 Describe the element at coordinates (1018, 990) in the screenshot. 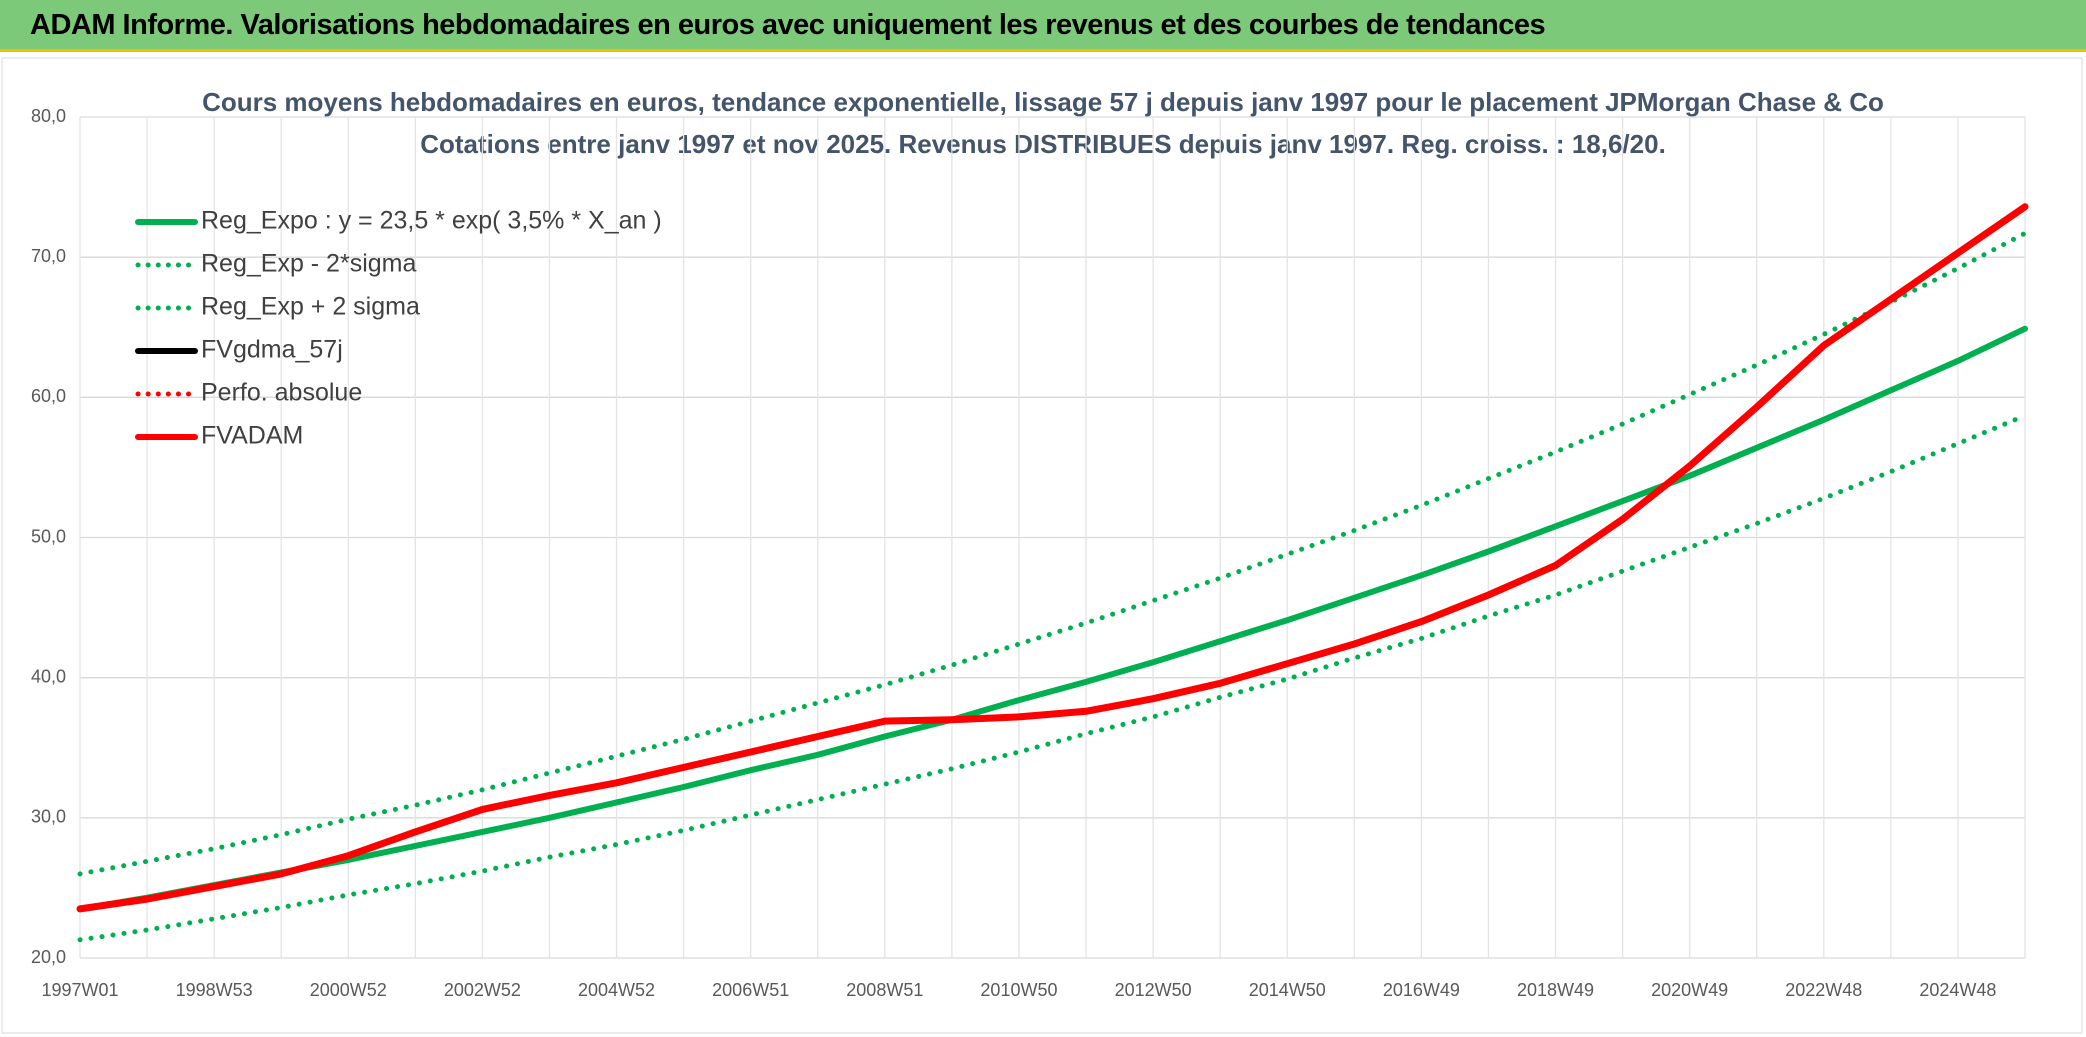

I see `x-tick-label: 2010W50` at that location.